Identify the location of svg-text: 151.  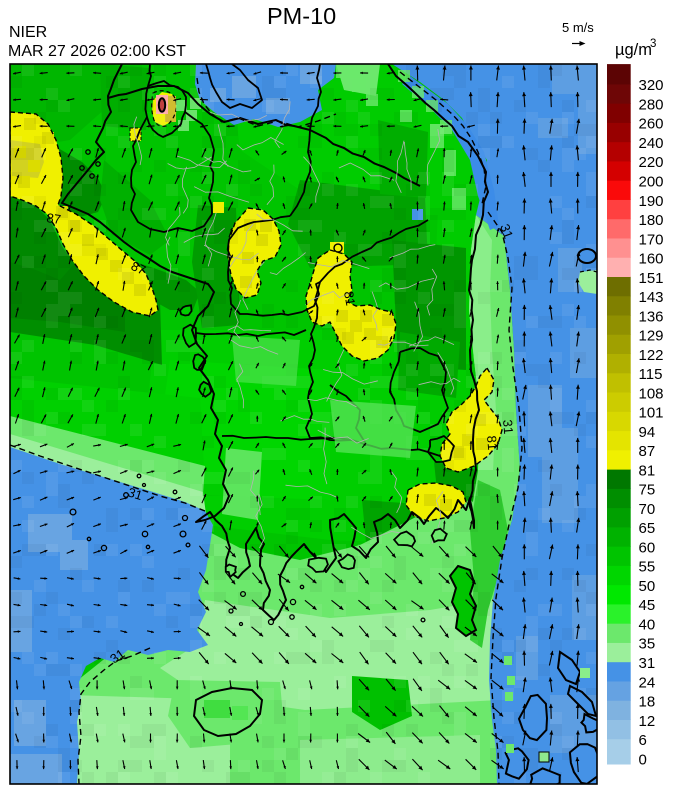
(651, 278).